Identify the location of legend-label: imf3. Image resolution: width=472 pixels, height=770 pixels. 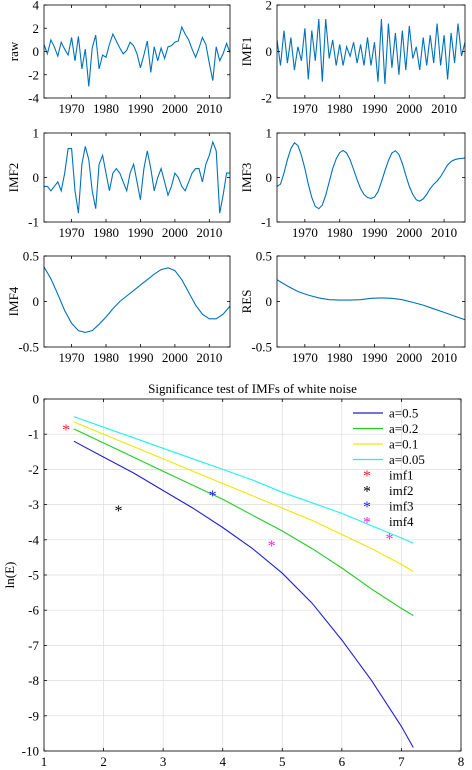
(401, 506).